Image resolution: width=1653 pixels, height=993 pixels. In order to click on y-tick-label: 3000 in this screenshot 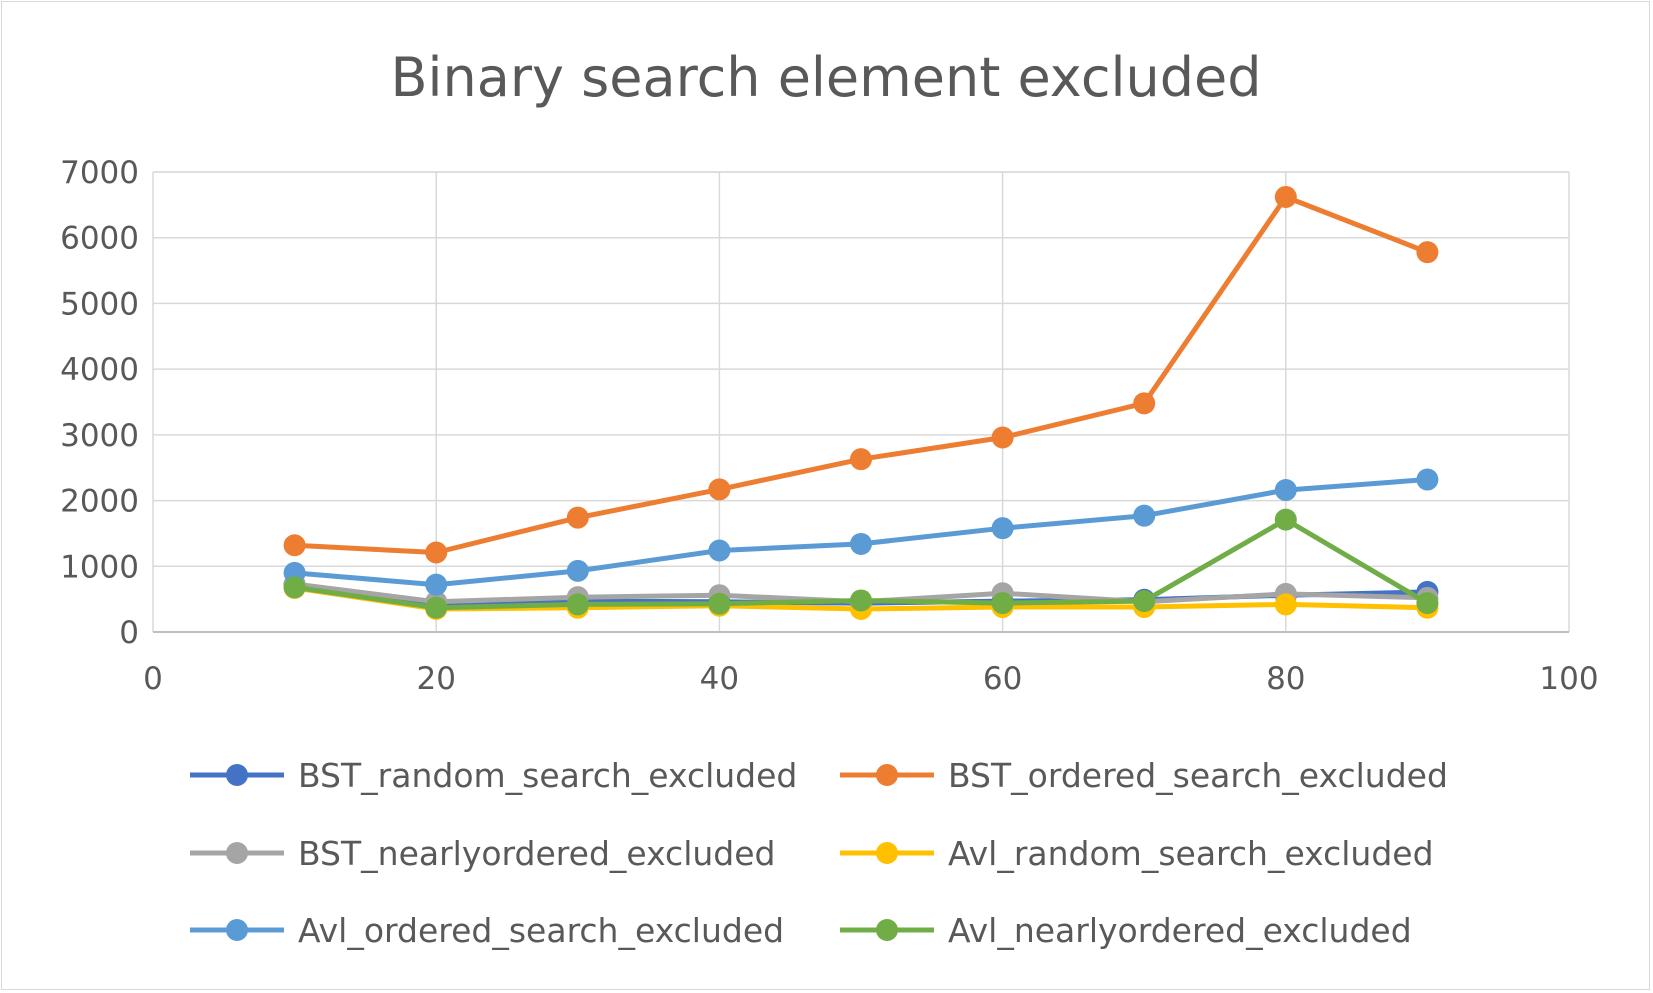, I will do `click(99, 436)`.